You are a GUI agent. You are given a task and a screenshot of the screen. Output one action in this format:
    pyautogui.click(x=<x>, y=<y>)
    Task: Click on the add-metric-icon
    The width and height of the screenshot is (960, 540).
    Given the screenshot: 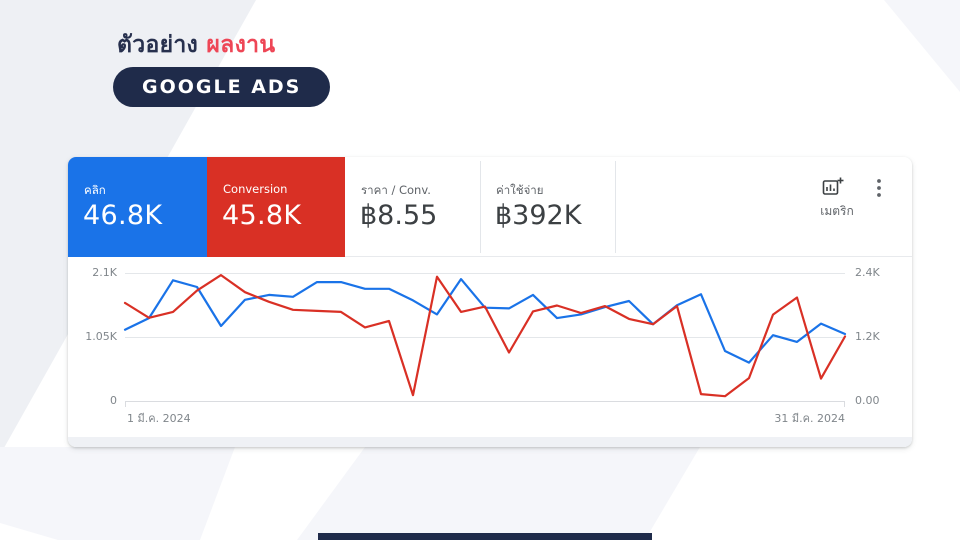 What is the action you would take?
    pyautogui.click(x=836, y=187)
    